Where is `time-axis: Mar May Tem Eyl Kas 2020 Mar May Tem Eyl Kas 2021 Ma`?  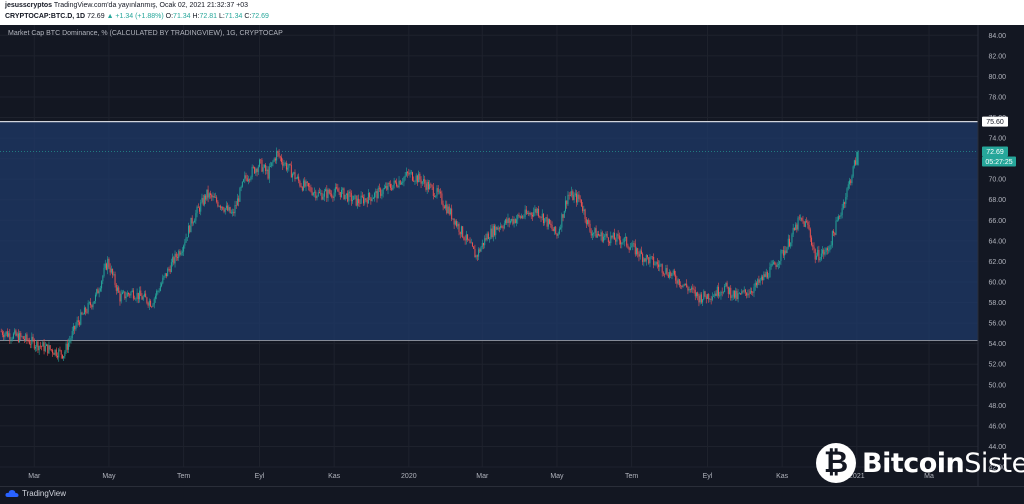
time-axis: Mar May Tem Eyl Kas 2020 Mar May Tem Eyl Kas 2021 Ma is located at coordinates (481, 476).